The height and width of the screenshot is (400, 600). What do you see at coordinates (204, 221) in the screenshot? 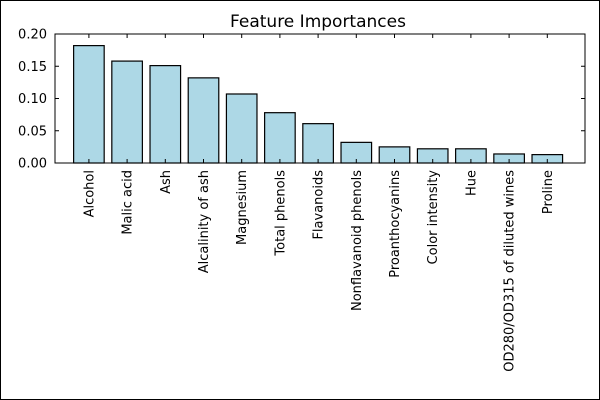
I see `x-tick-label-3: Alcalinity of ash` at bounding box center [204, 221].